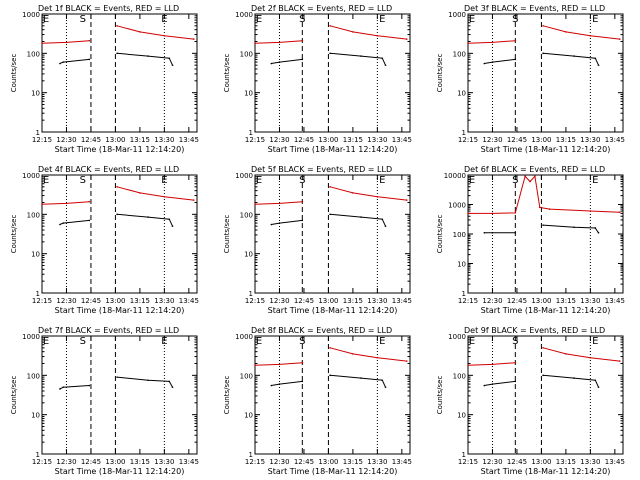 The height and width of the screenshot is (480, 640). Describe the element at coordinates (455, 176) in the screenshot. I see `y-tick-label: 10000` at that location.